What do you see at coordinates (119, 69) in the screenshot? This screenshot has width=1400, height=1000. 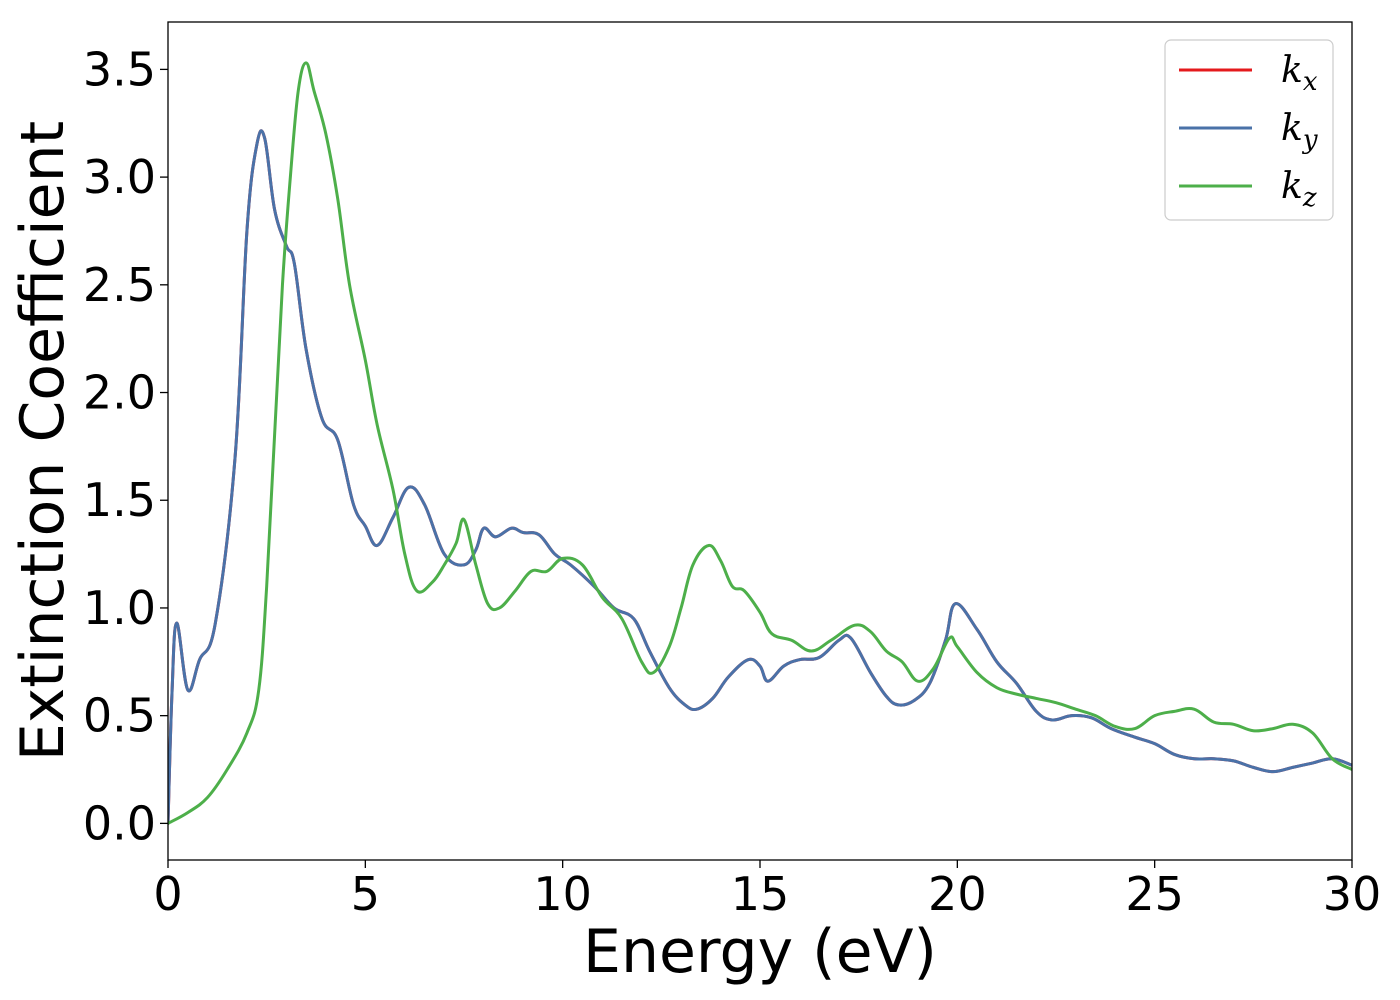 I see `y-tick-label: 3.5` at bounding box center [119, 69].